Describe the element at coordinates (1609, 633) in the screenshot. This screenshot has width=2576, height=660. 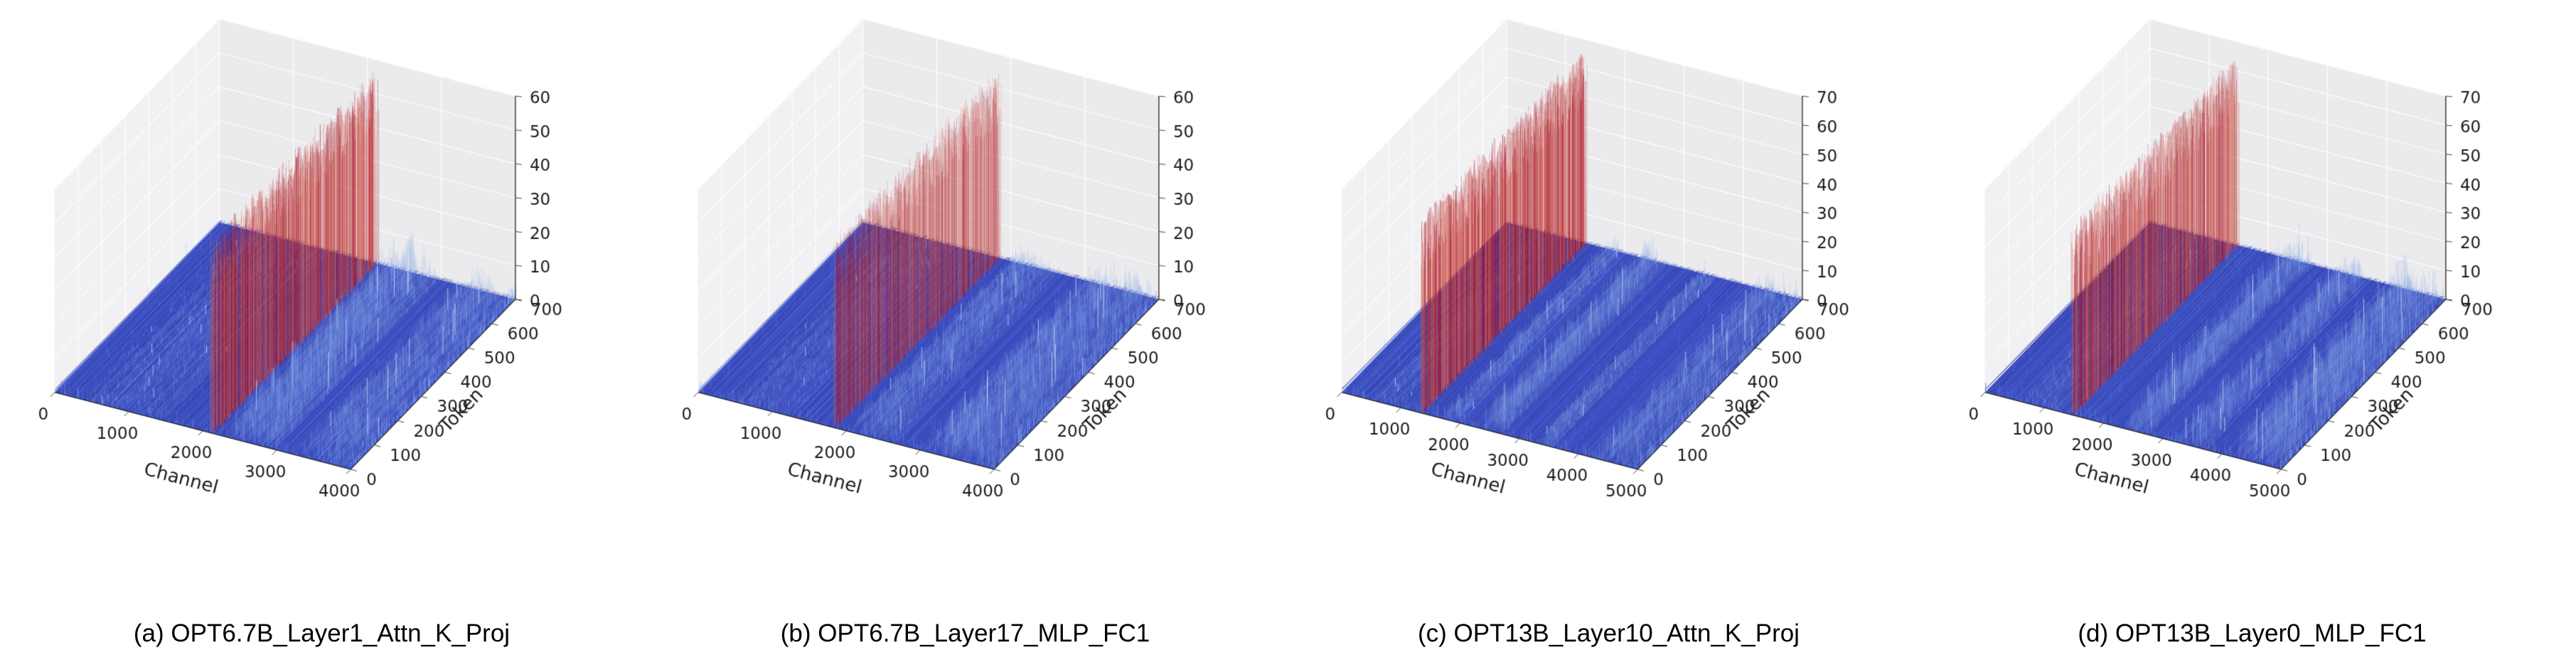
I see `panel-c-caption: (c) OPT13B_Layer10_Attn_K_Proj` at that location.